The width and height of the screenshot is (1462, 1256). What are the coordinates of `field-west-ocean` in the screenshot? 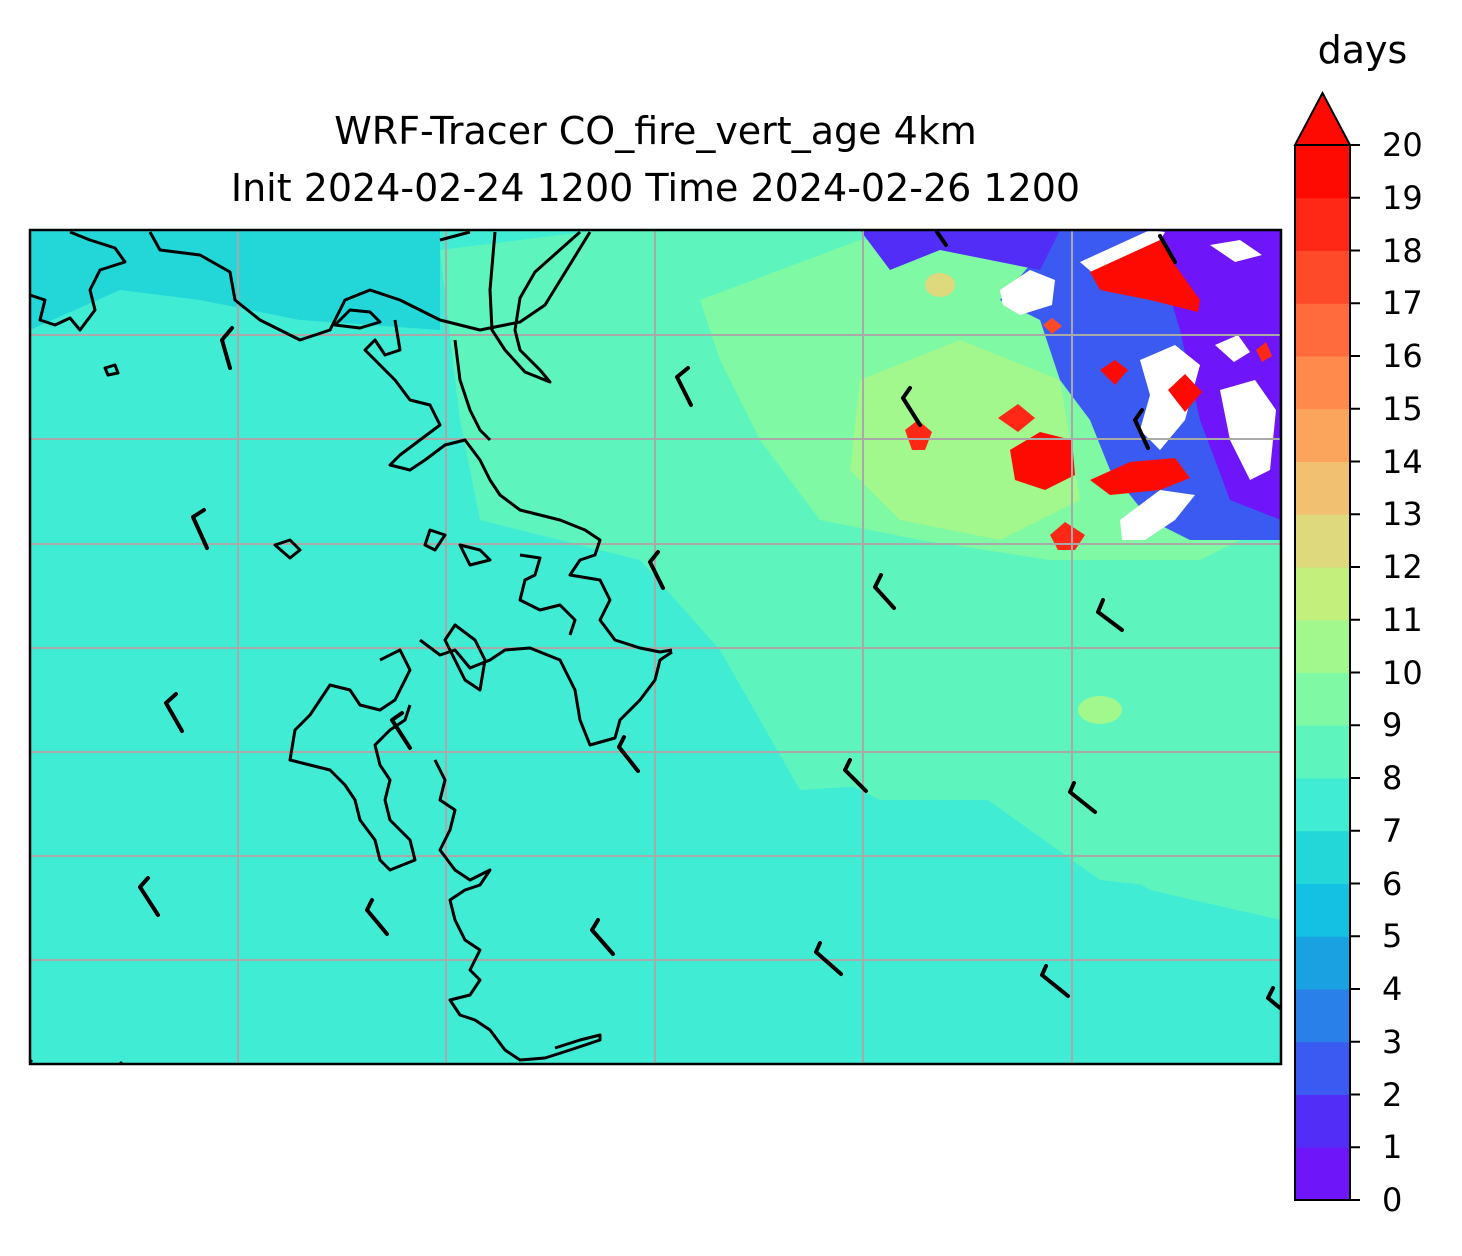 It's located at (235, 280).